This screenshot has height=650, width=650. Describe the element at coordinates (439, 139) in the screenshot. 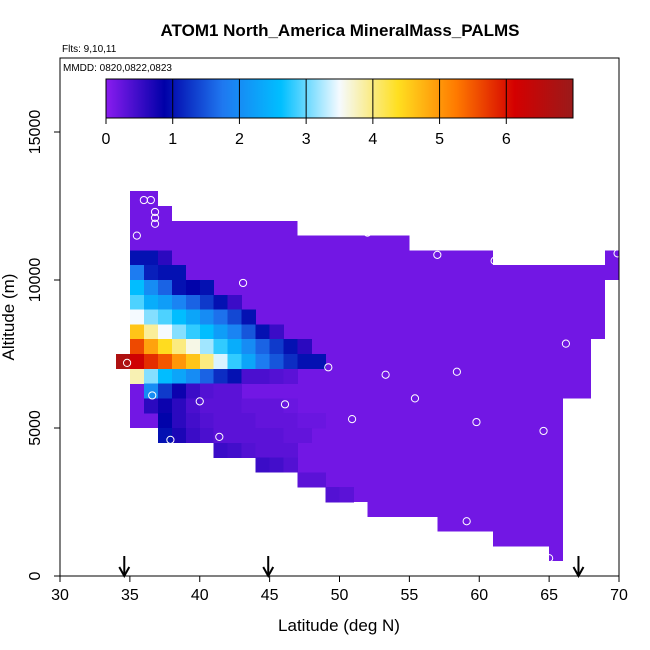

I see `colorbar-tick-label: 5` at that location.